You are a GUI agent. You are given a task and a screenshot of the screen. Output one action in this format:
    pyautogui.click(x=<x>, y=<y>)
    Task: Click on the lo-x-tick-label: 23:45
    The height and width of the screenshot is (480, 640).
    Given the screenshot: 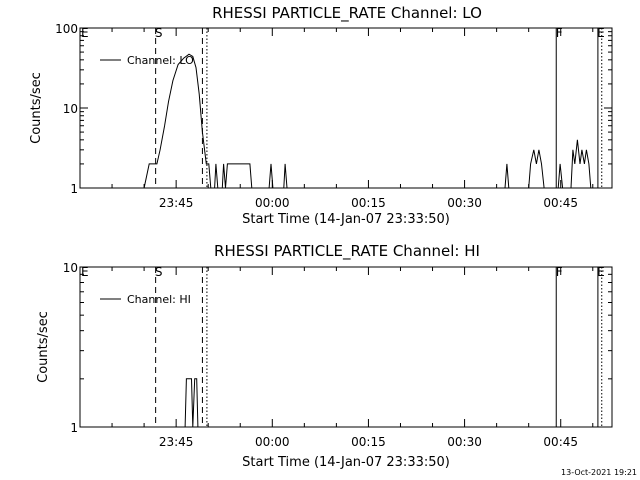 What is the action you would take?
    pyautogui.click(x=176, y=203)
    